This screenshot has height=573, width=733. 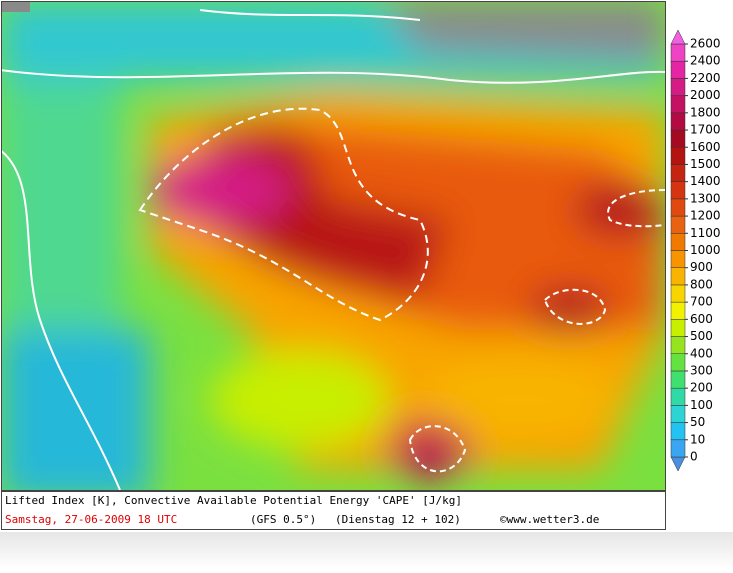 I want to click on legend-label: 1500, so click(x=705, y=164).